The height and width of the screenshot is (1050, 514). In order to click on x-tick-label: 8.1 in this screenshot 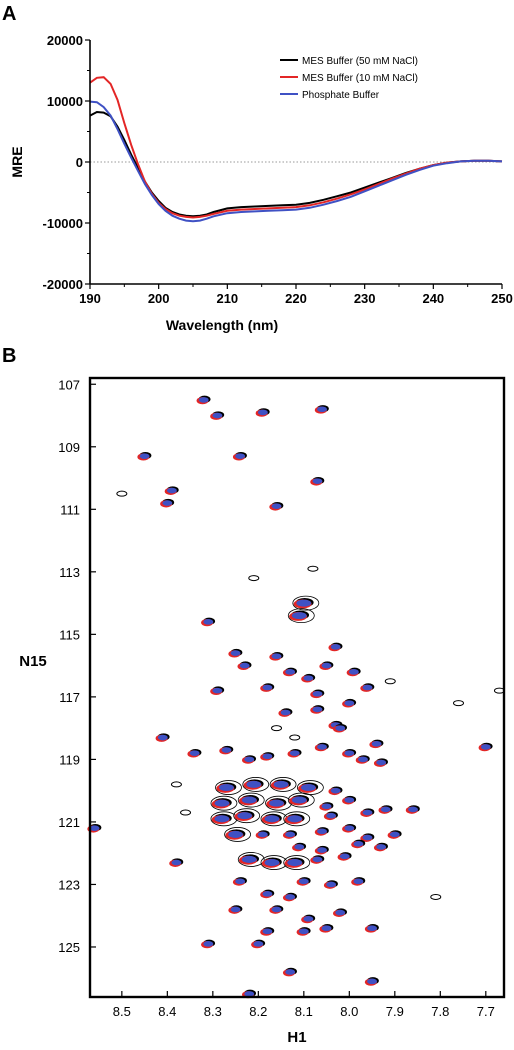, I will do `click(304, 1011)`.